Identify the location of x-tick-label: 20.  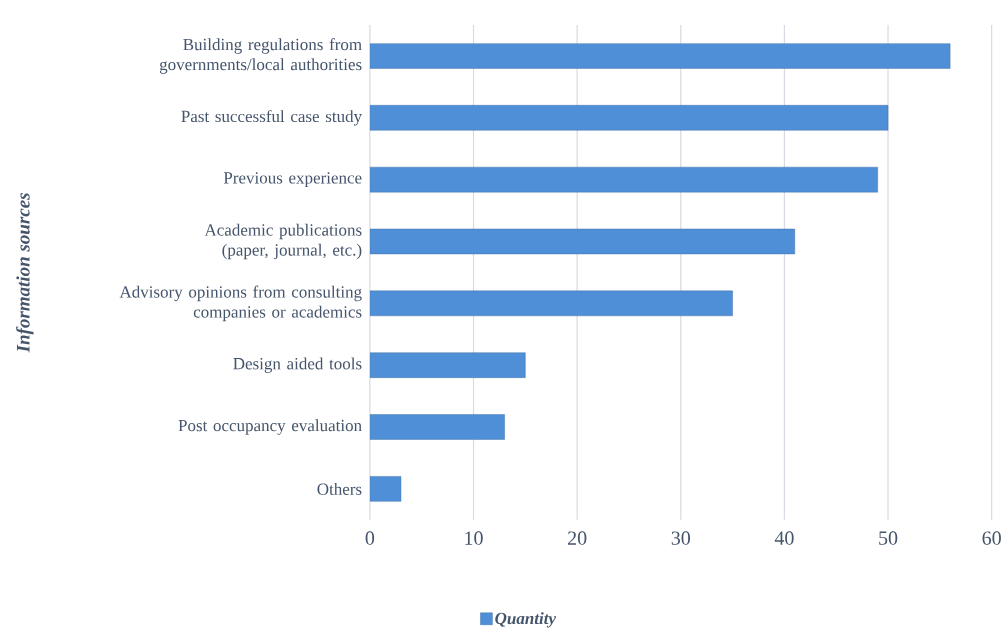
(577, 538).